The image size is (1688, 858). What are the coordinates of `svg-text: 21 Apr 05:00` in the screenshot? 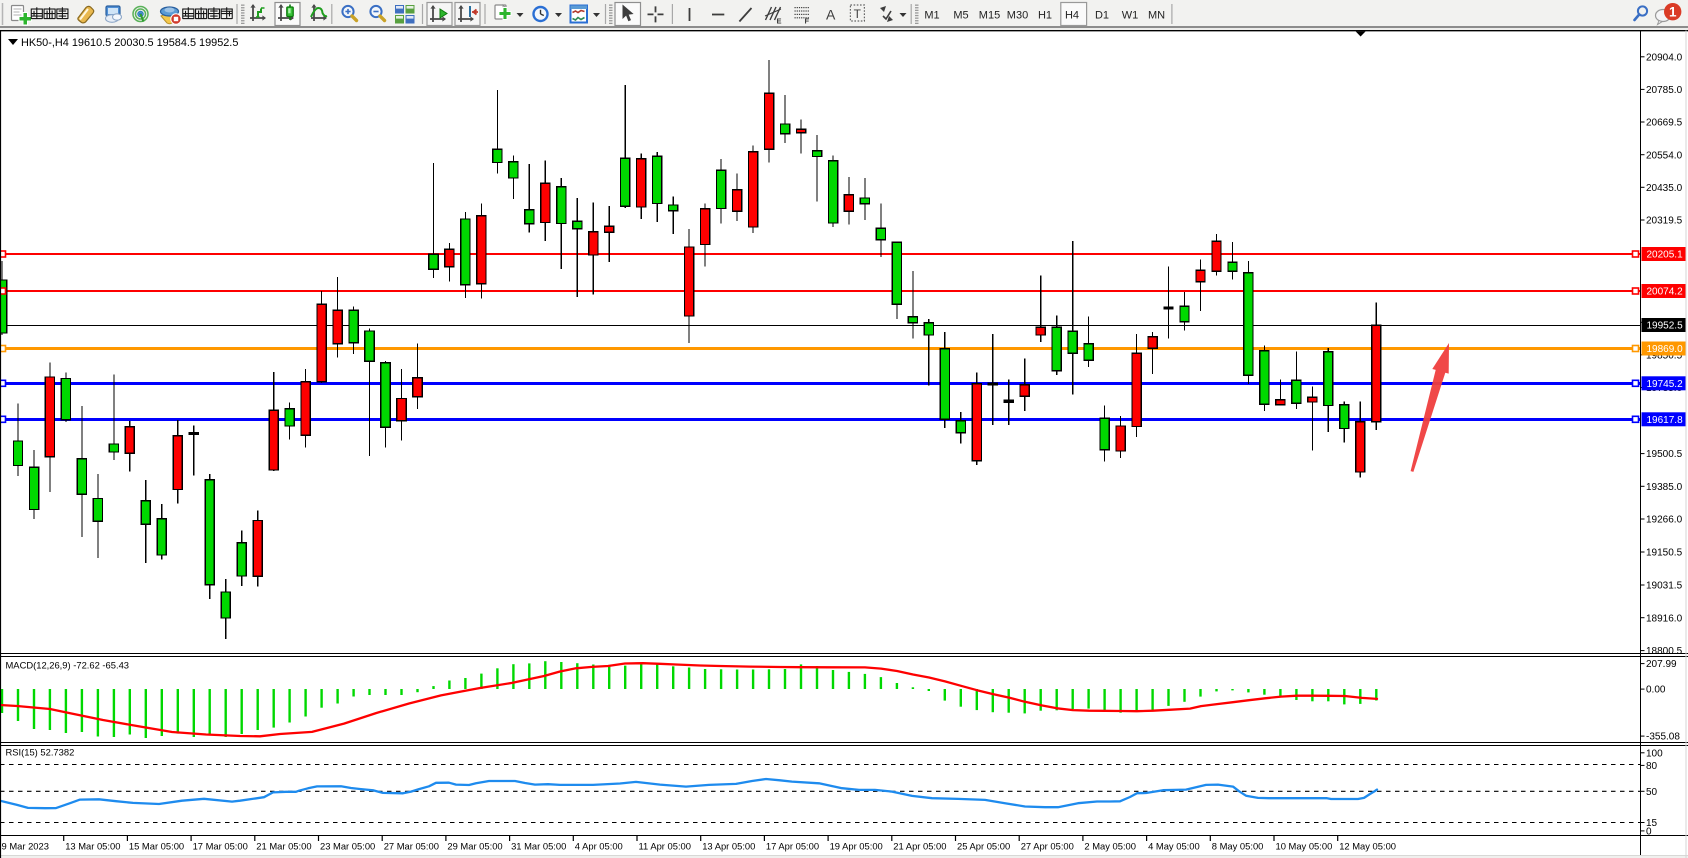 It's located at (919, 846).